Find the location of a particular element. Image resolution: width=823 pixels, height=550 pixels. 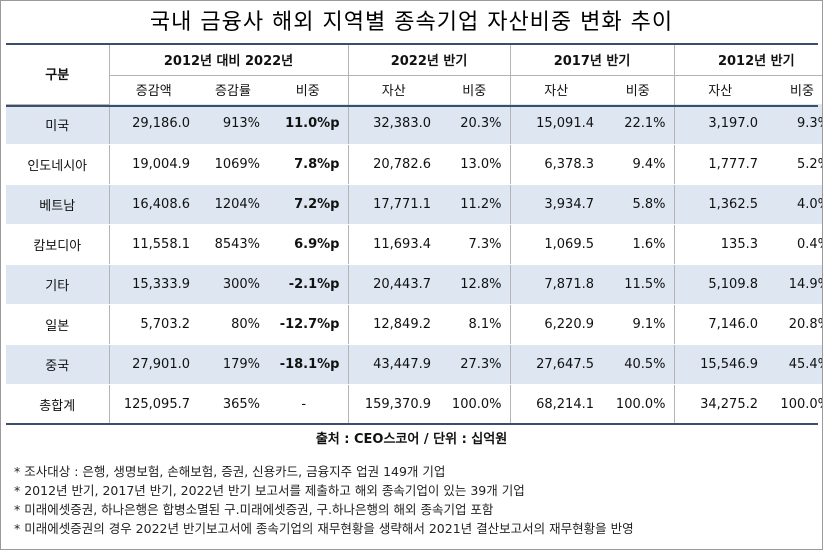

table-cell: 365% is located at coordinates (233, 404).